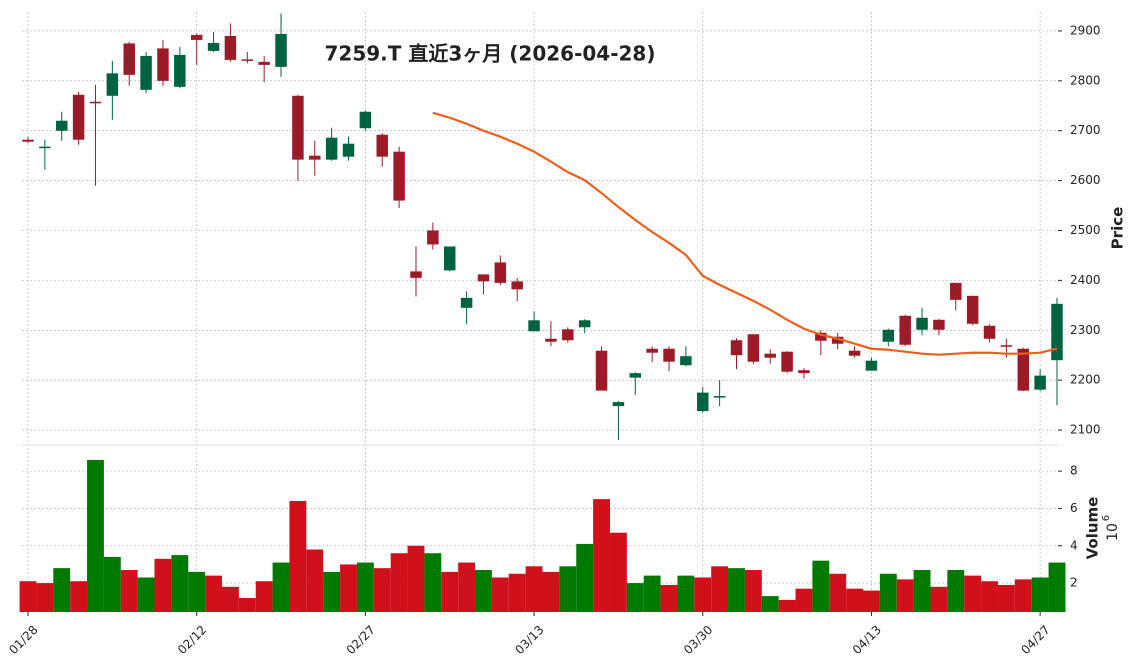 The image size is (1137, 670). I want to click on y-tick-label: 8, so click(1074, 471).